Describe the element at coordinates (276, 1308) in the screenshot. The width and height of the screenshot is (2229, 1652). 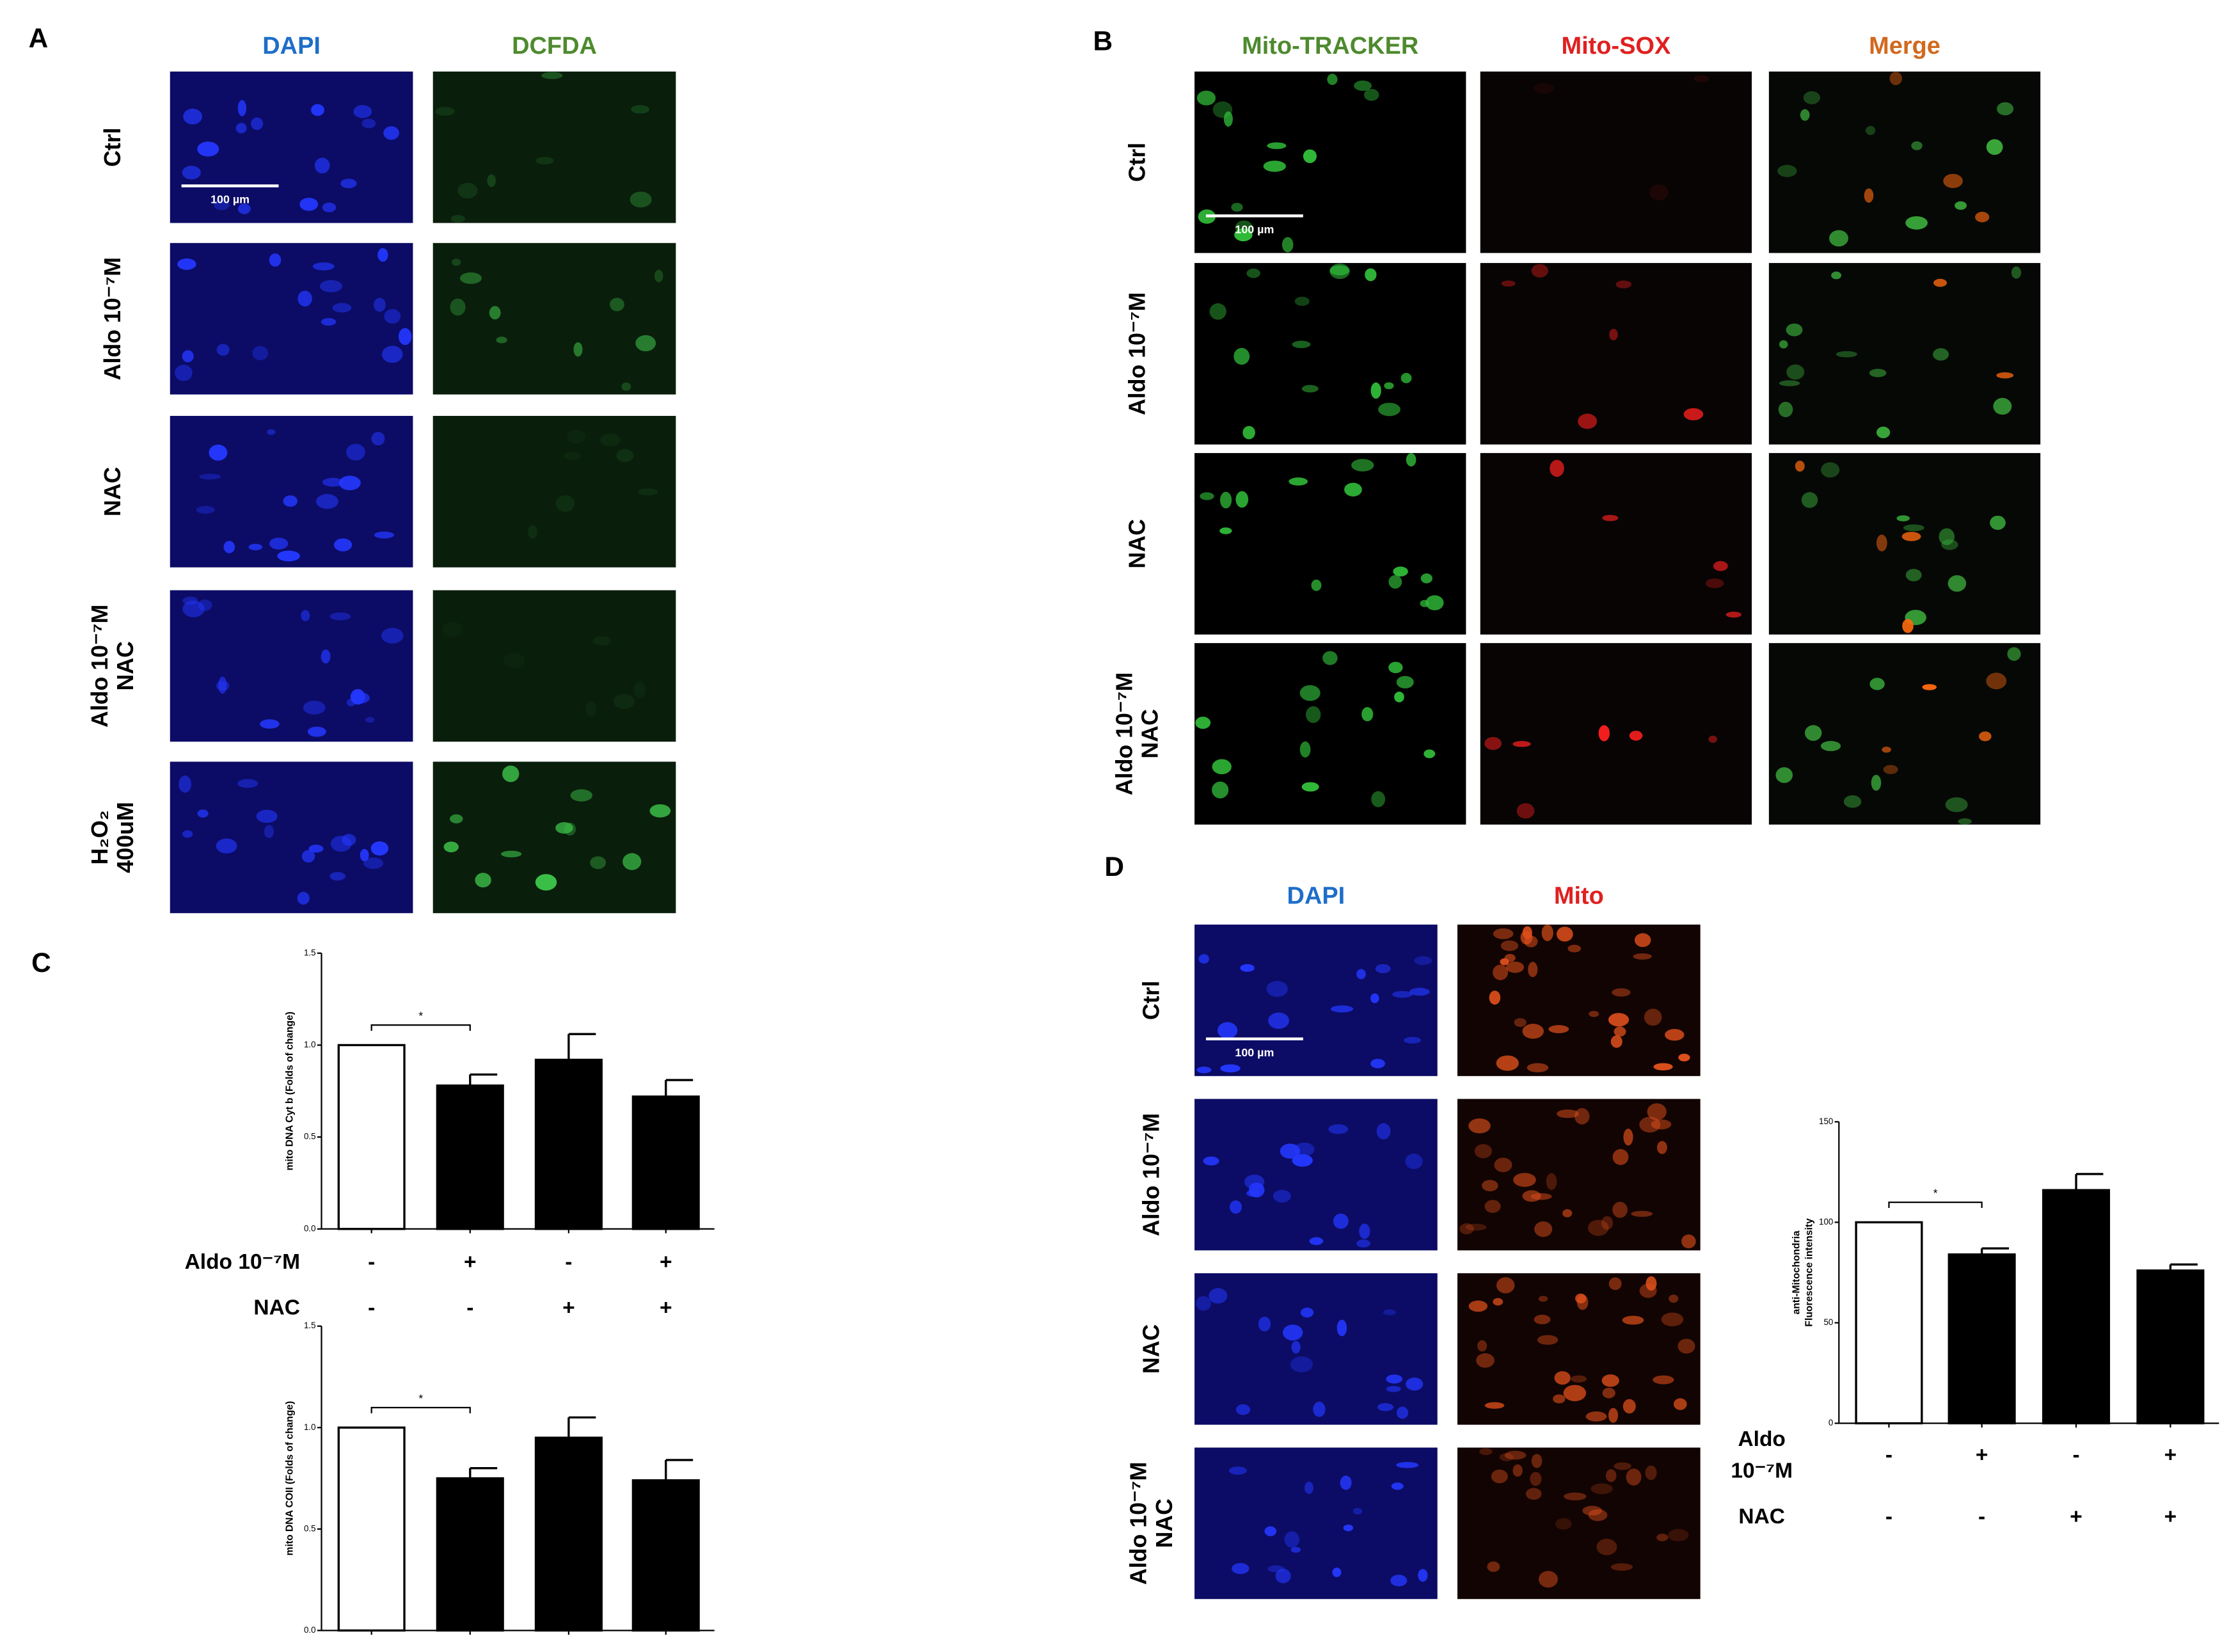
I see `condition-label: NAC` at that location.